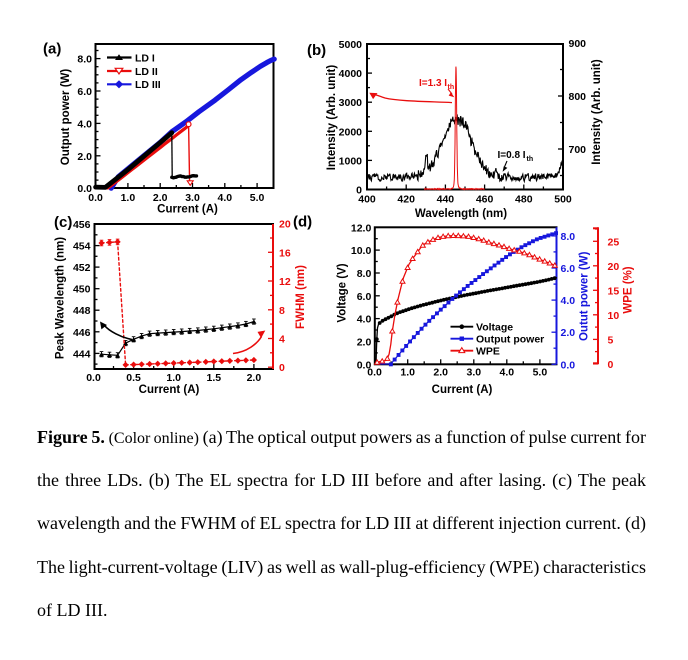 The image size is (688, 660). Describe the element at coordinates (578, 44) in the screenshot. I see `svg-text: 900` at that location.